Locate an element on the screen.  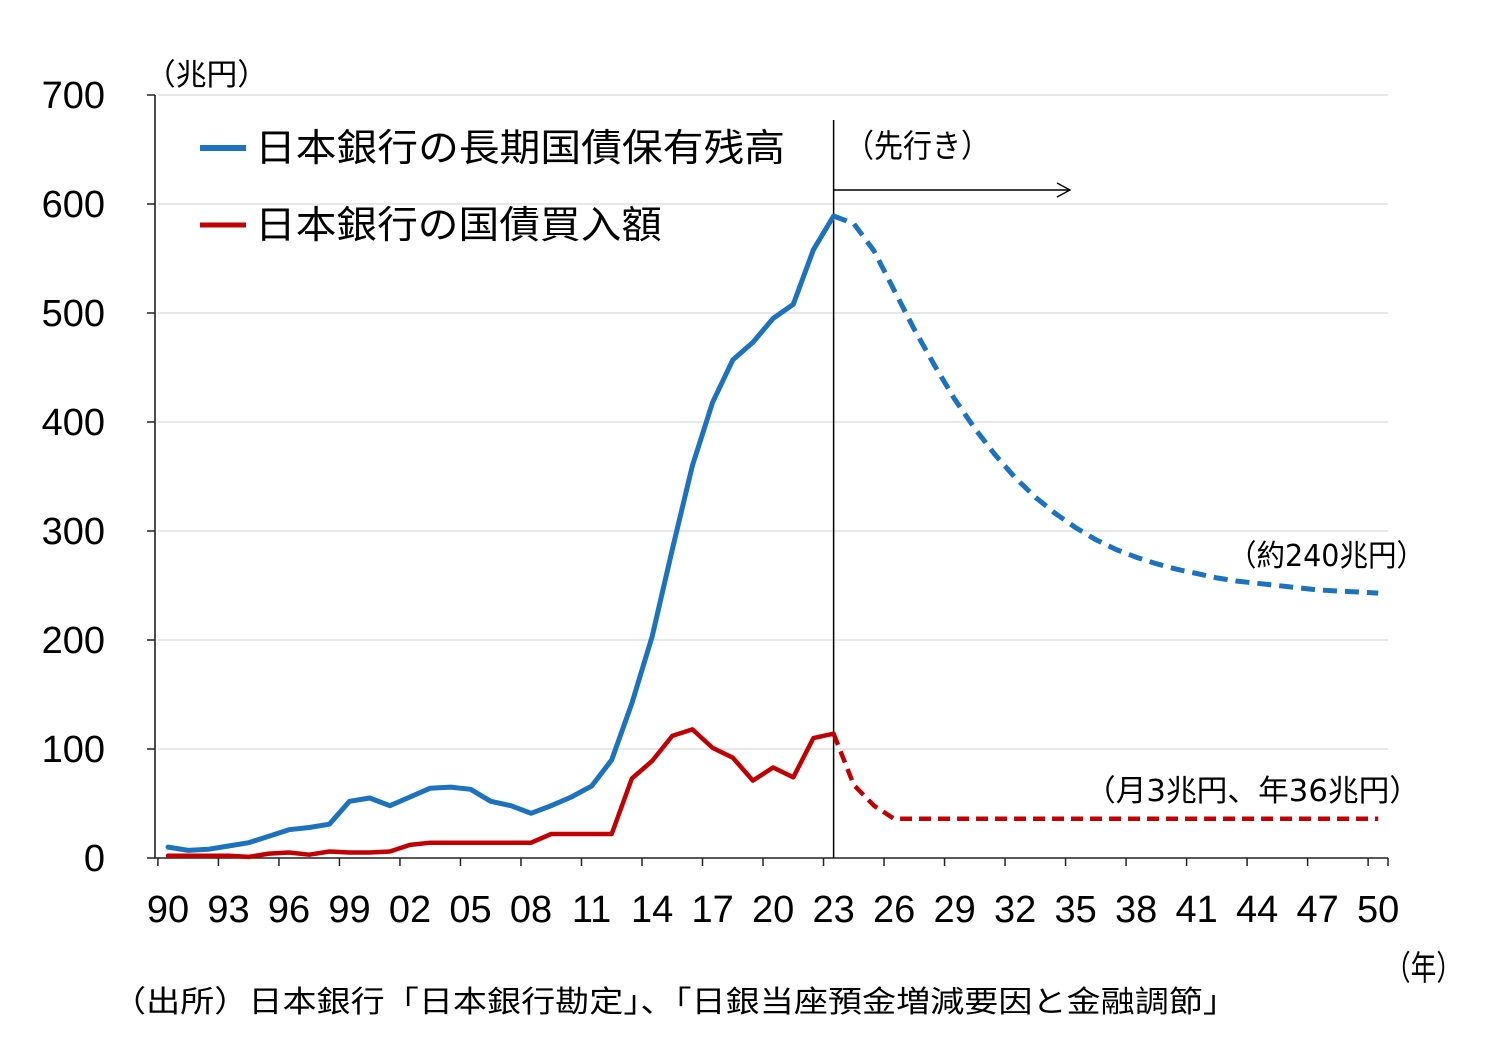
y-tick-label: 300 is located at coordinates (73, 532).